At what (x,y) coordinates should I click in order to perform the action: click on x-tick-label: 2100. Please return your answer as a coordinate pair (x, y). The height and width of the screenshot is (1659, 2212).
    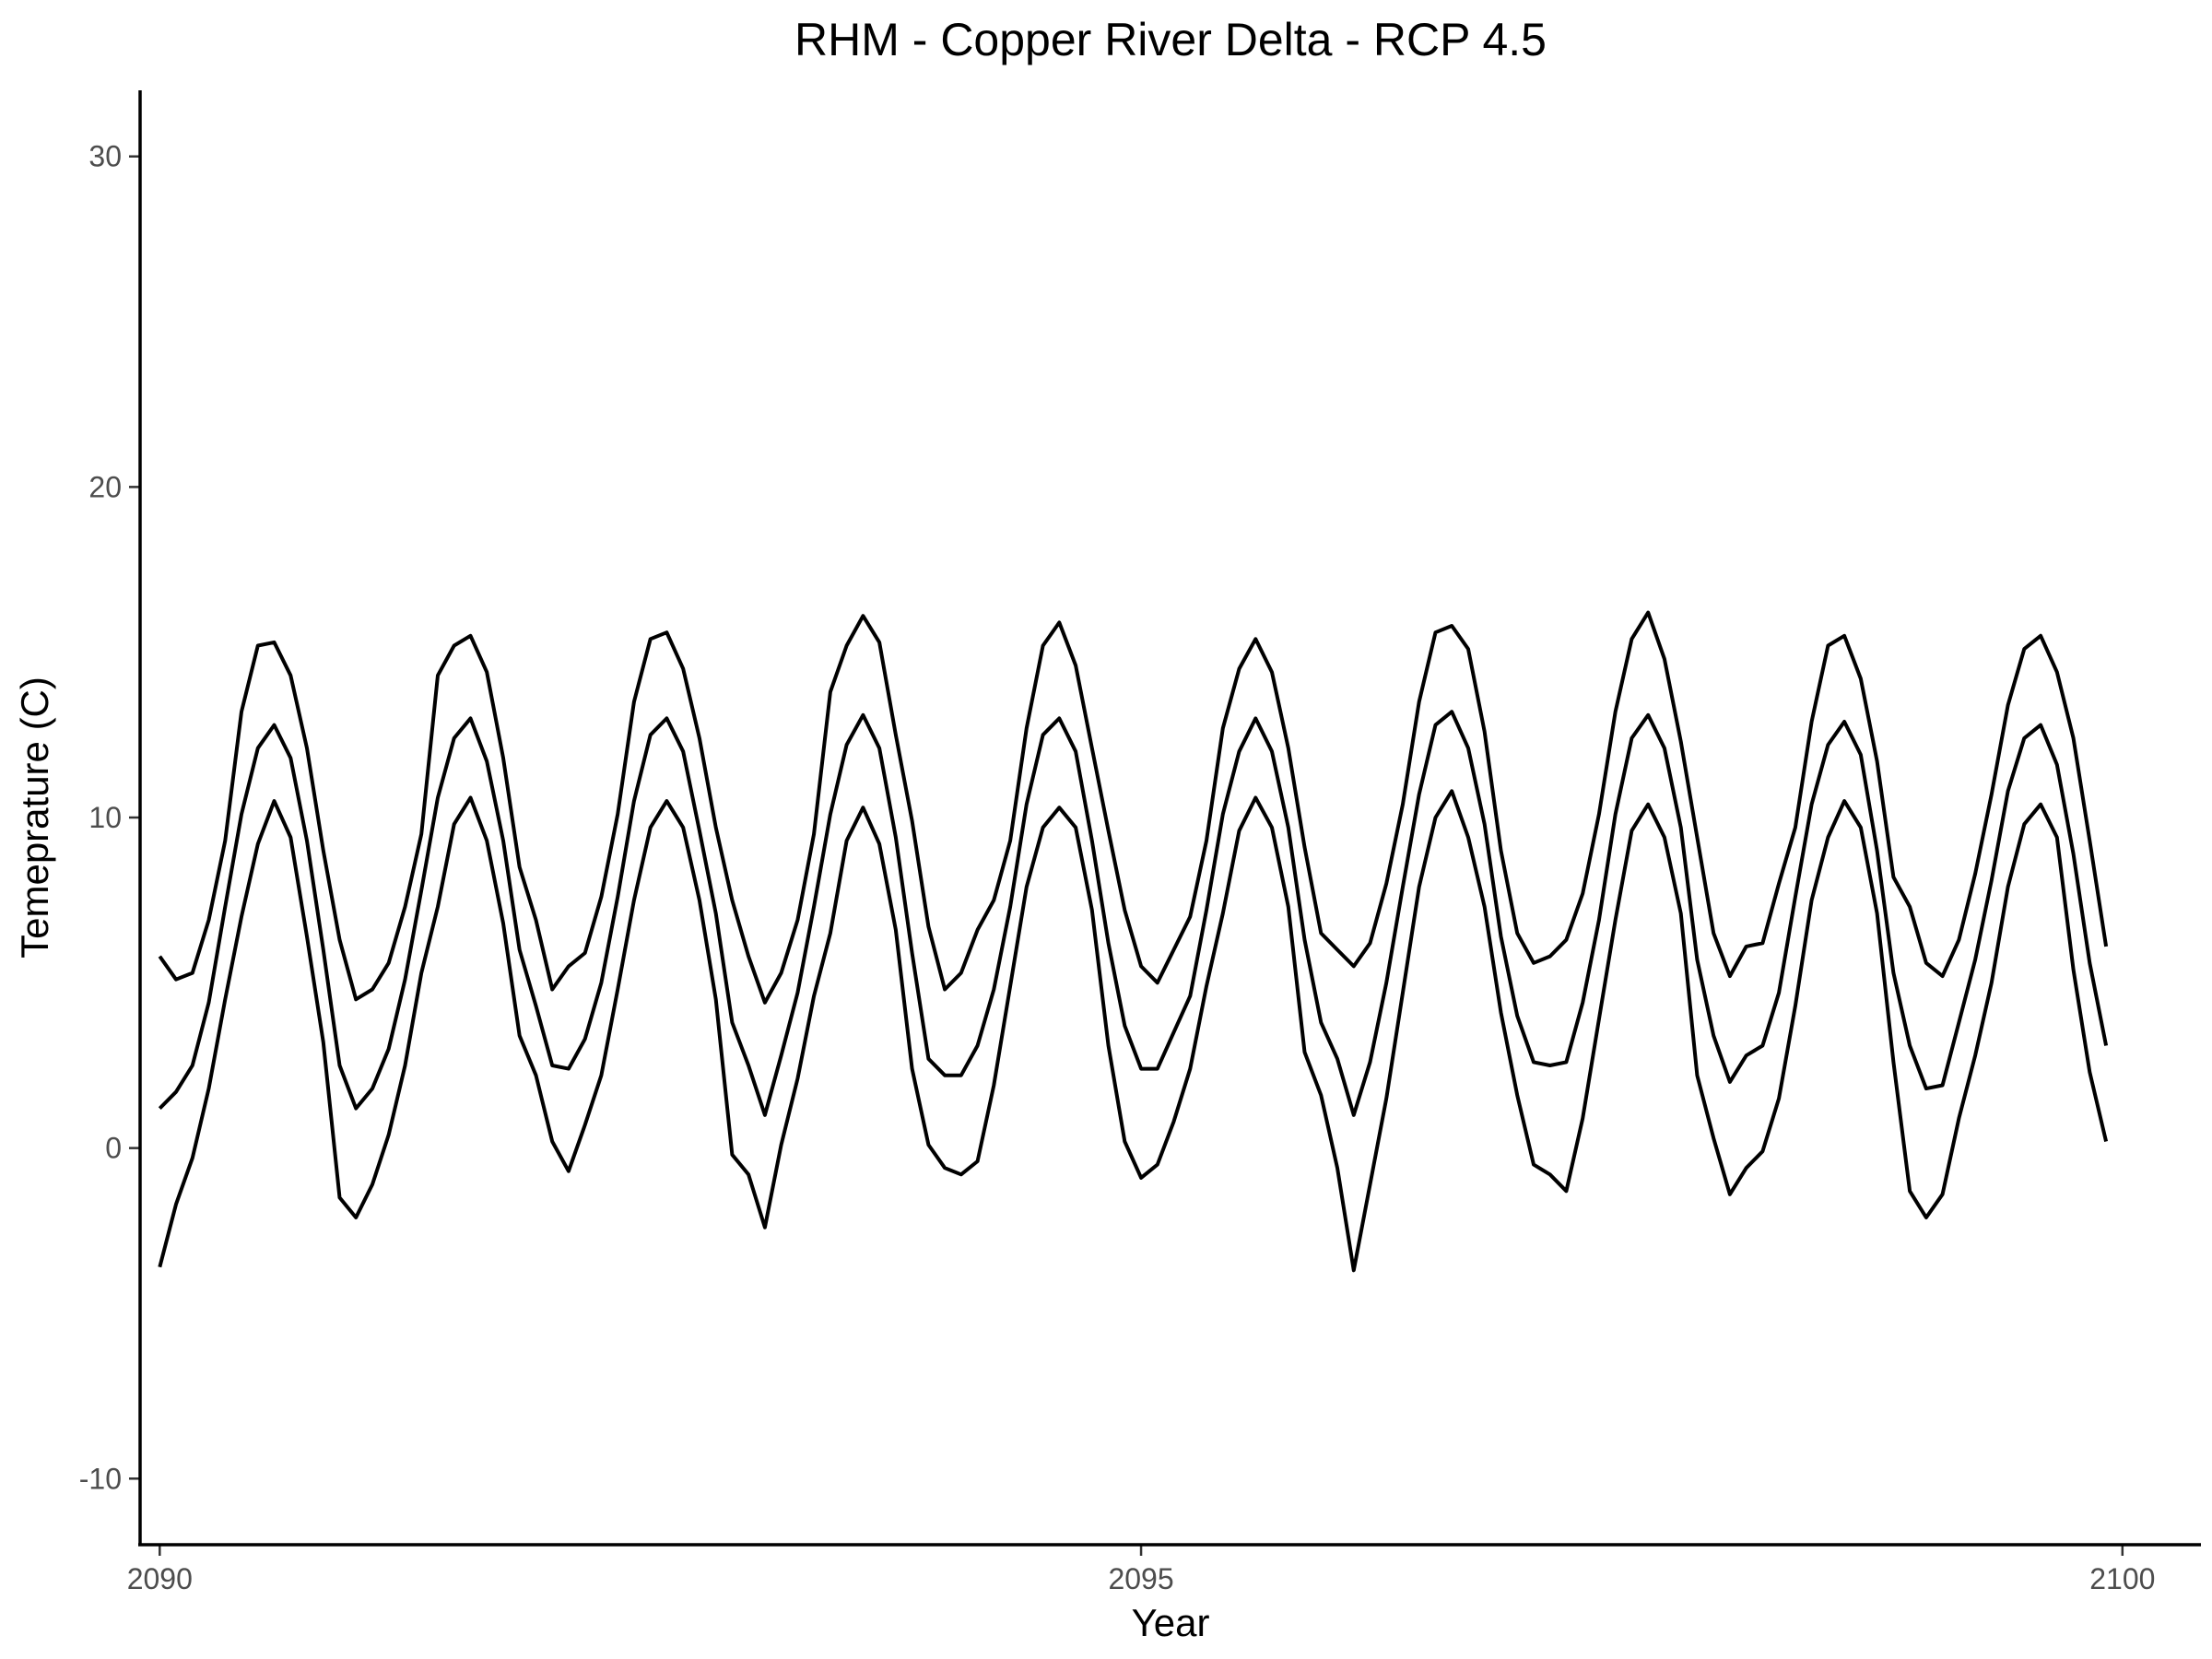
    Looking at the image, I should click on (2122, 1578).